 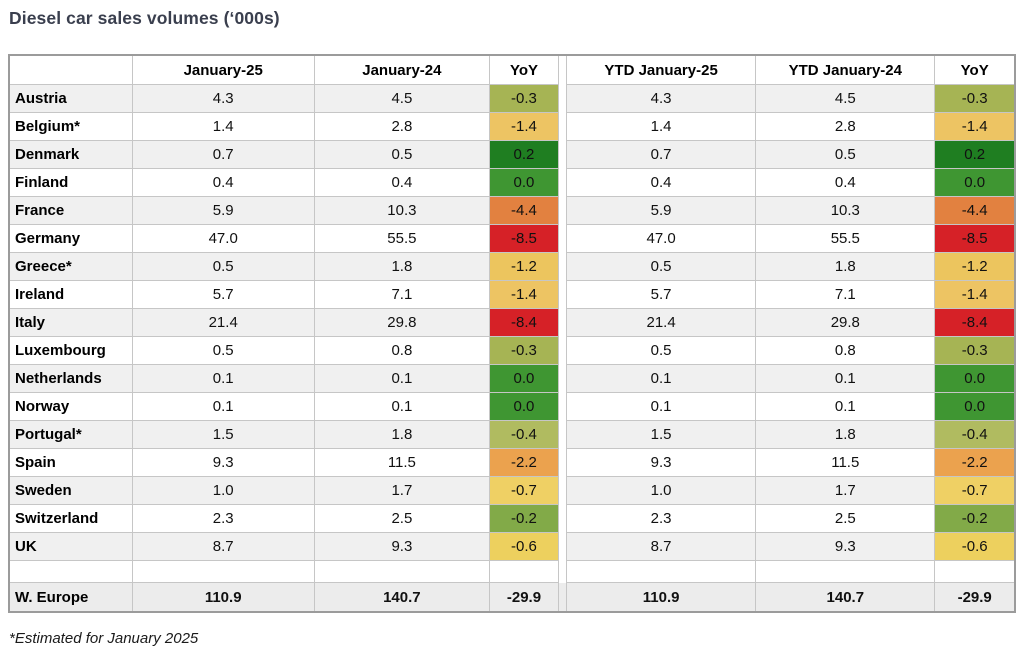 I want to click on value-cell: 1.0, so click(x=661, y=490).